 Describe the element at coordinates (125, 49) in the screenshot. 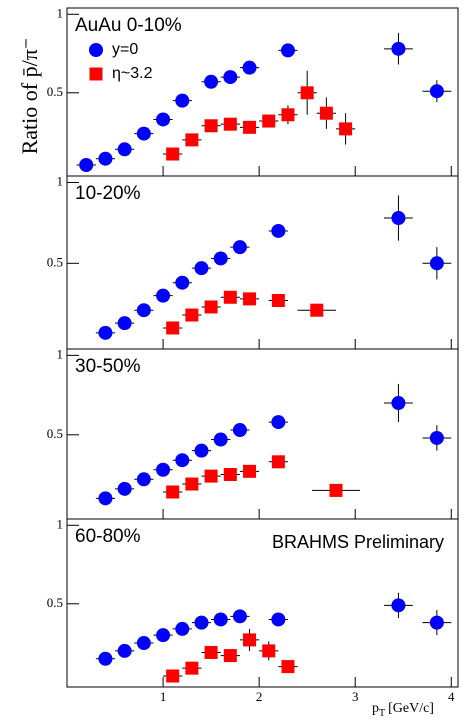

I see `legend-label: y=0` at that location.